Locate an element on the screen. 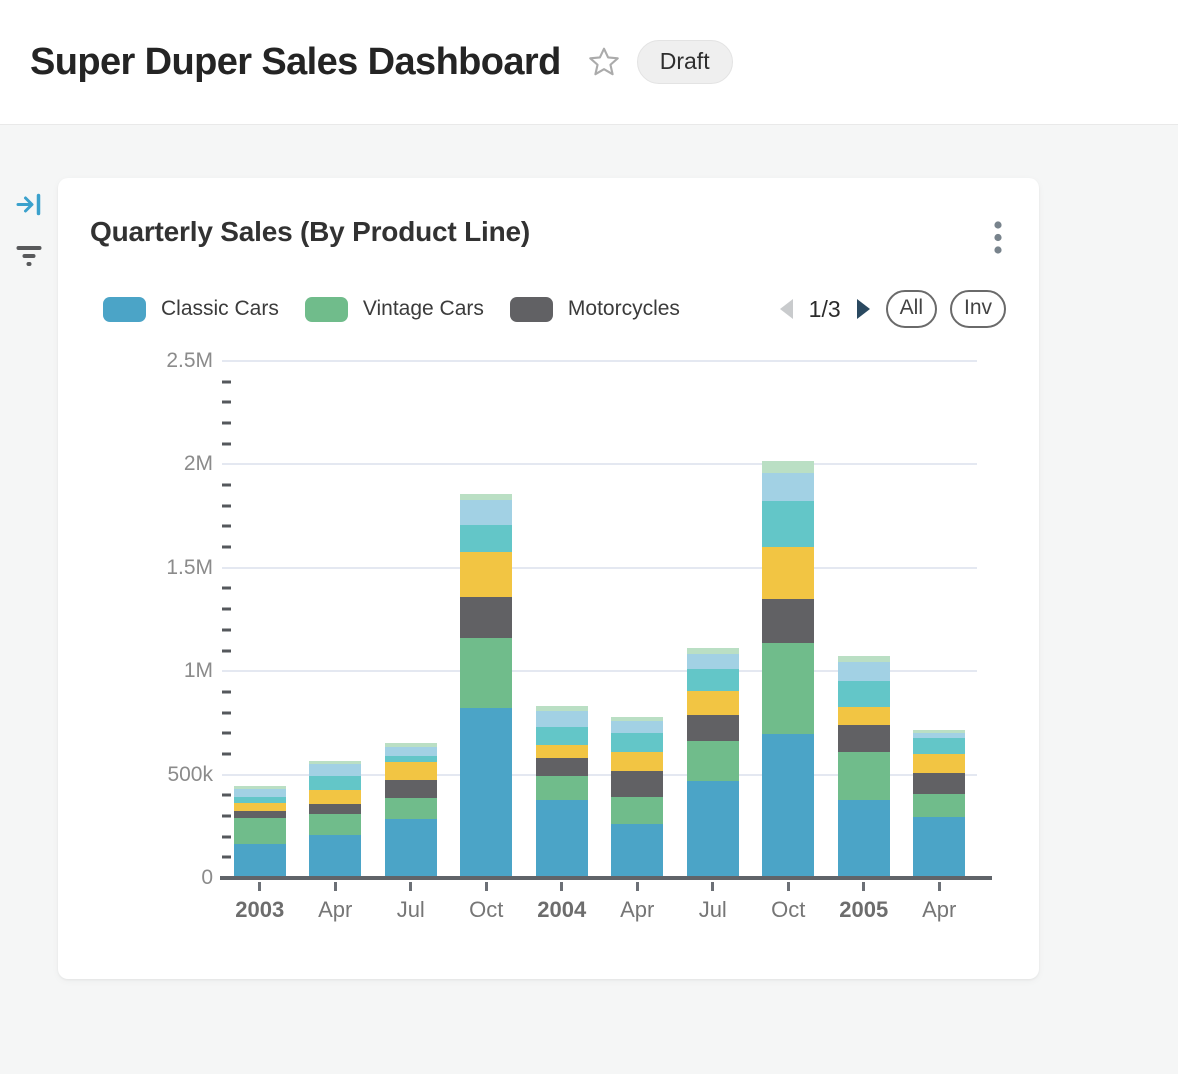 The width and height of the screenshot is (1178, 1074). collapse-panel-button is located at coordinates (29, 204).